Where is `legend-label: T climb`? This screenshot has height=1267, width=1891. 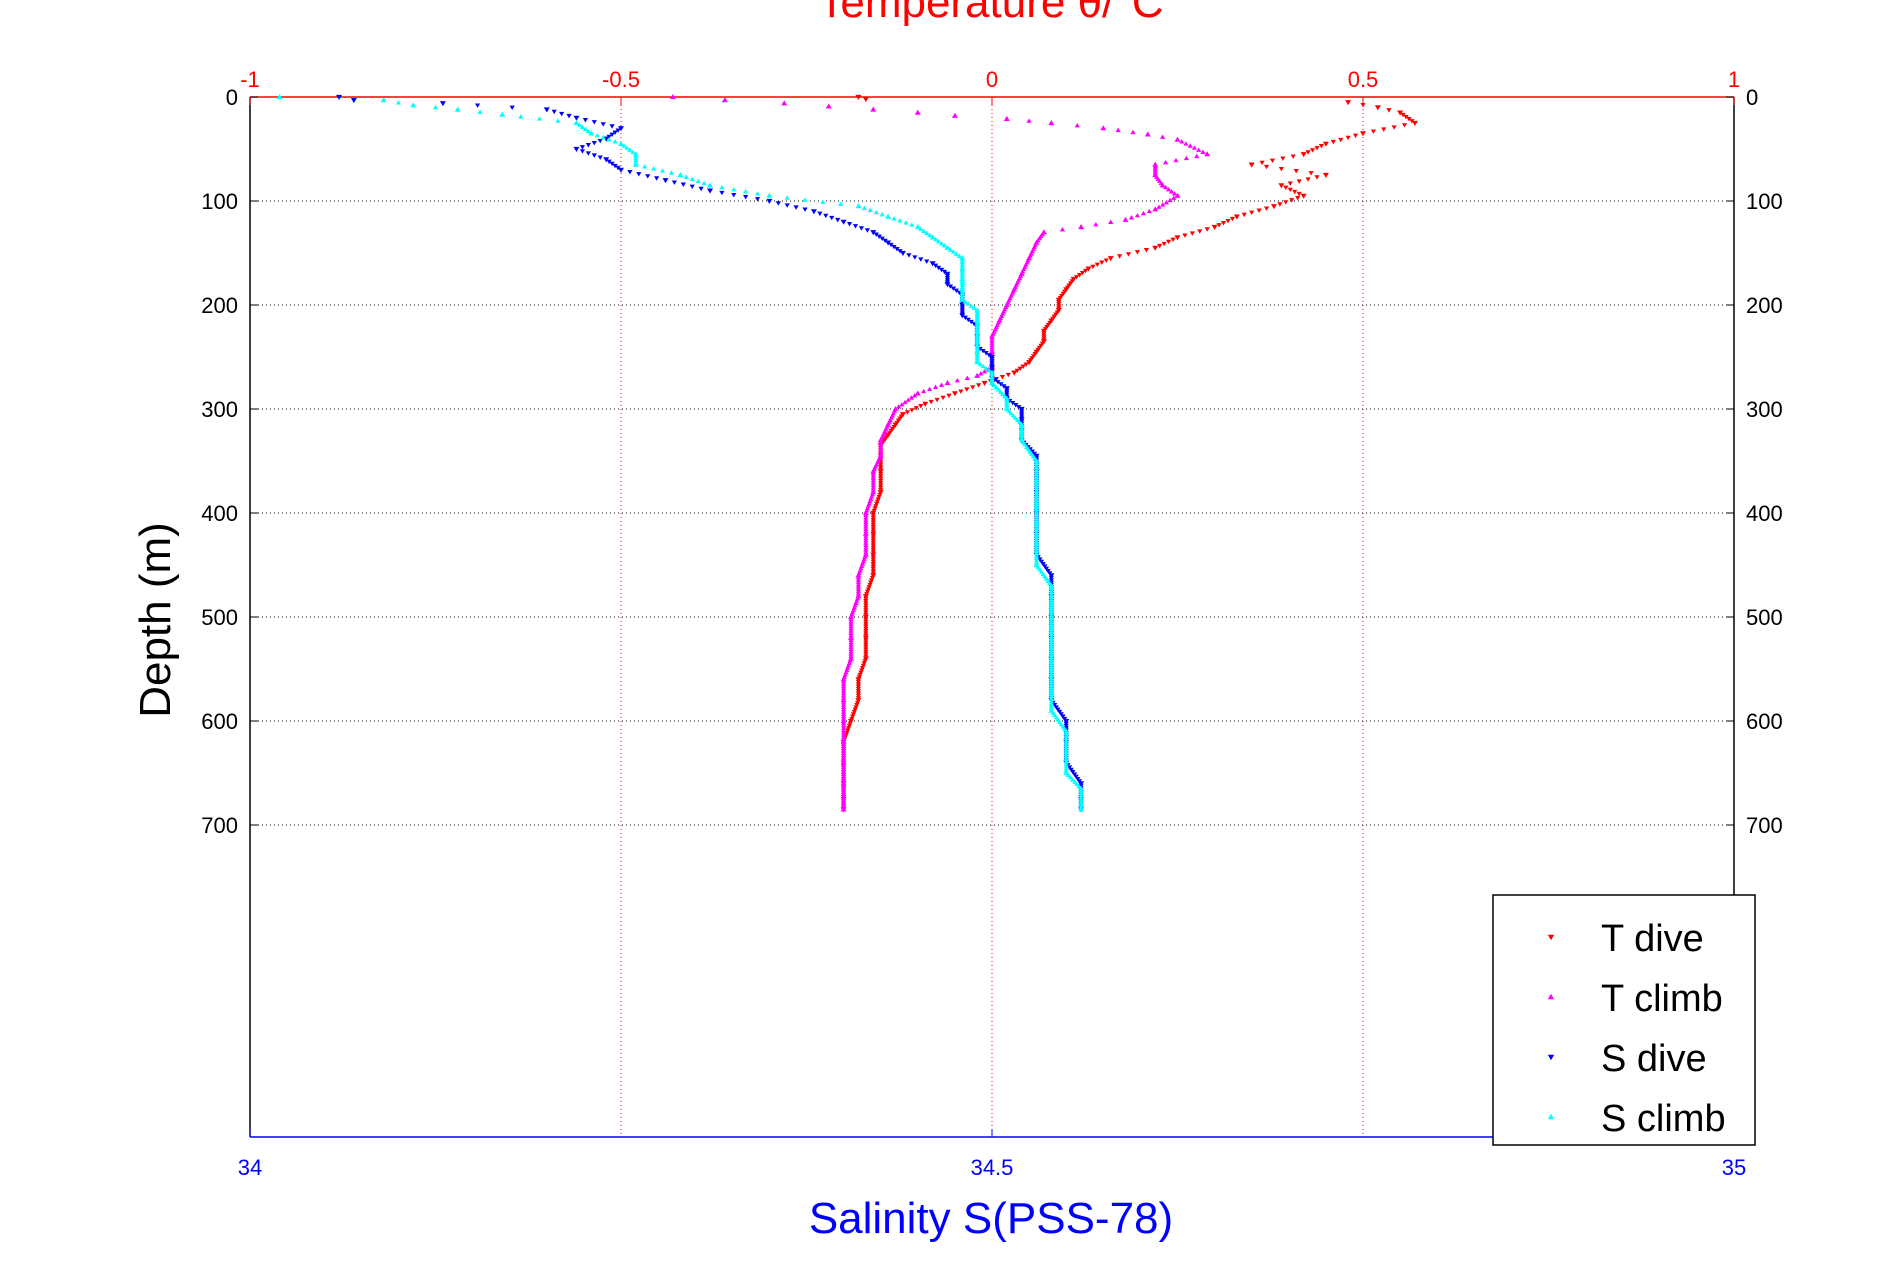 legend-label: T climb is located at coordinates (1662, 999).